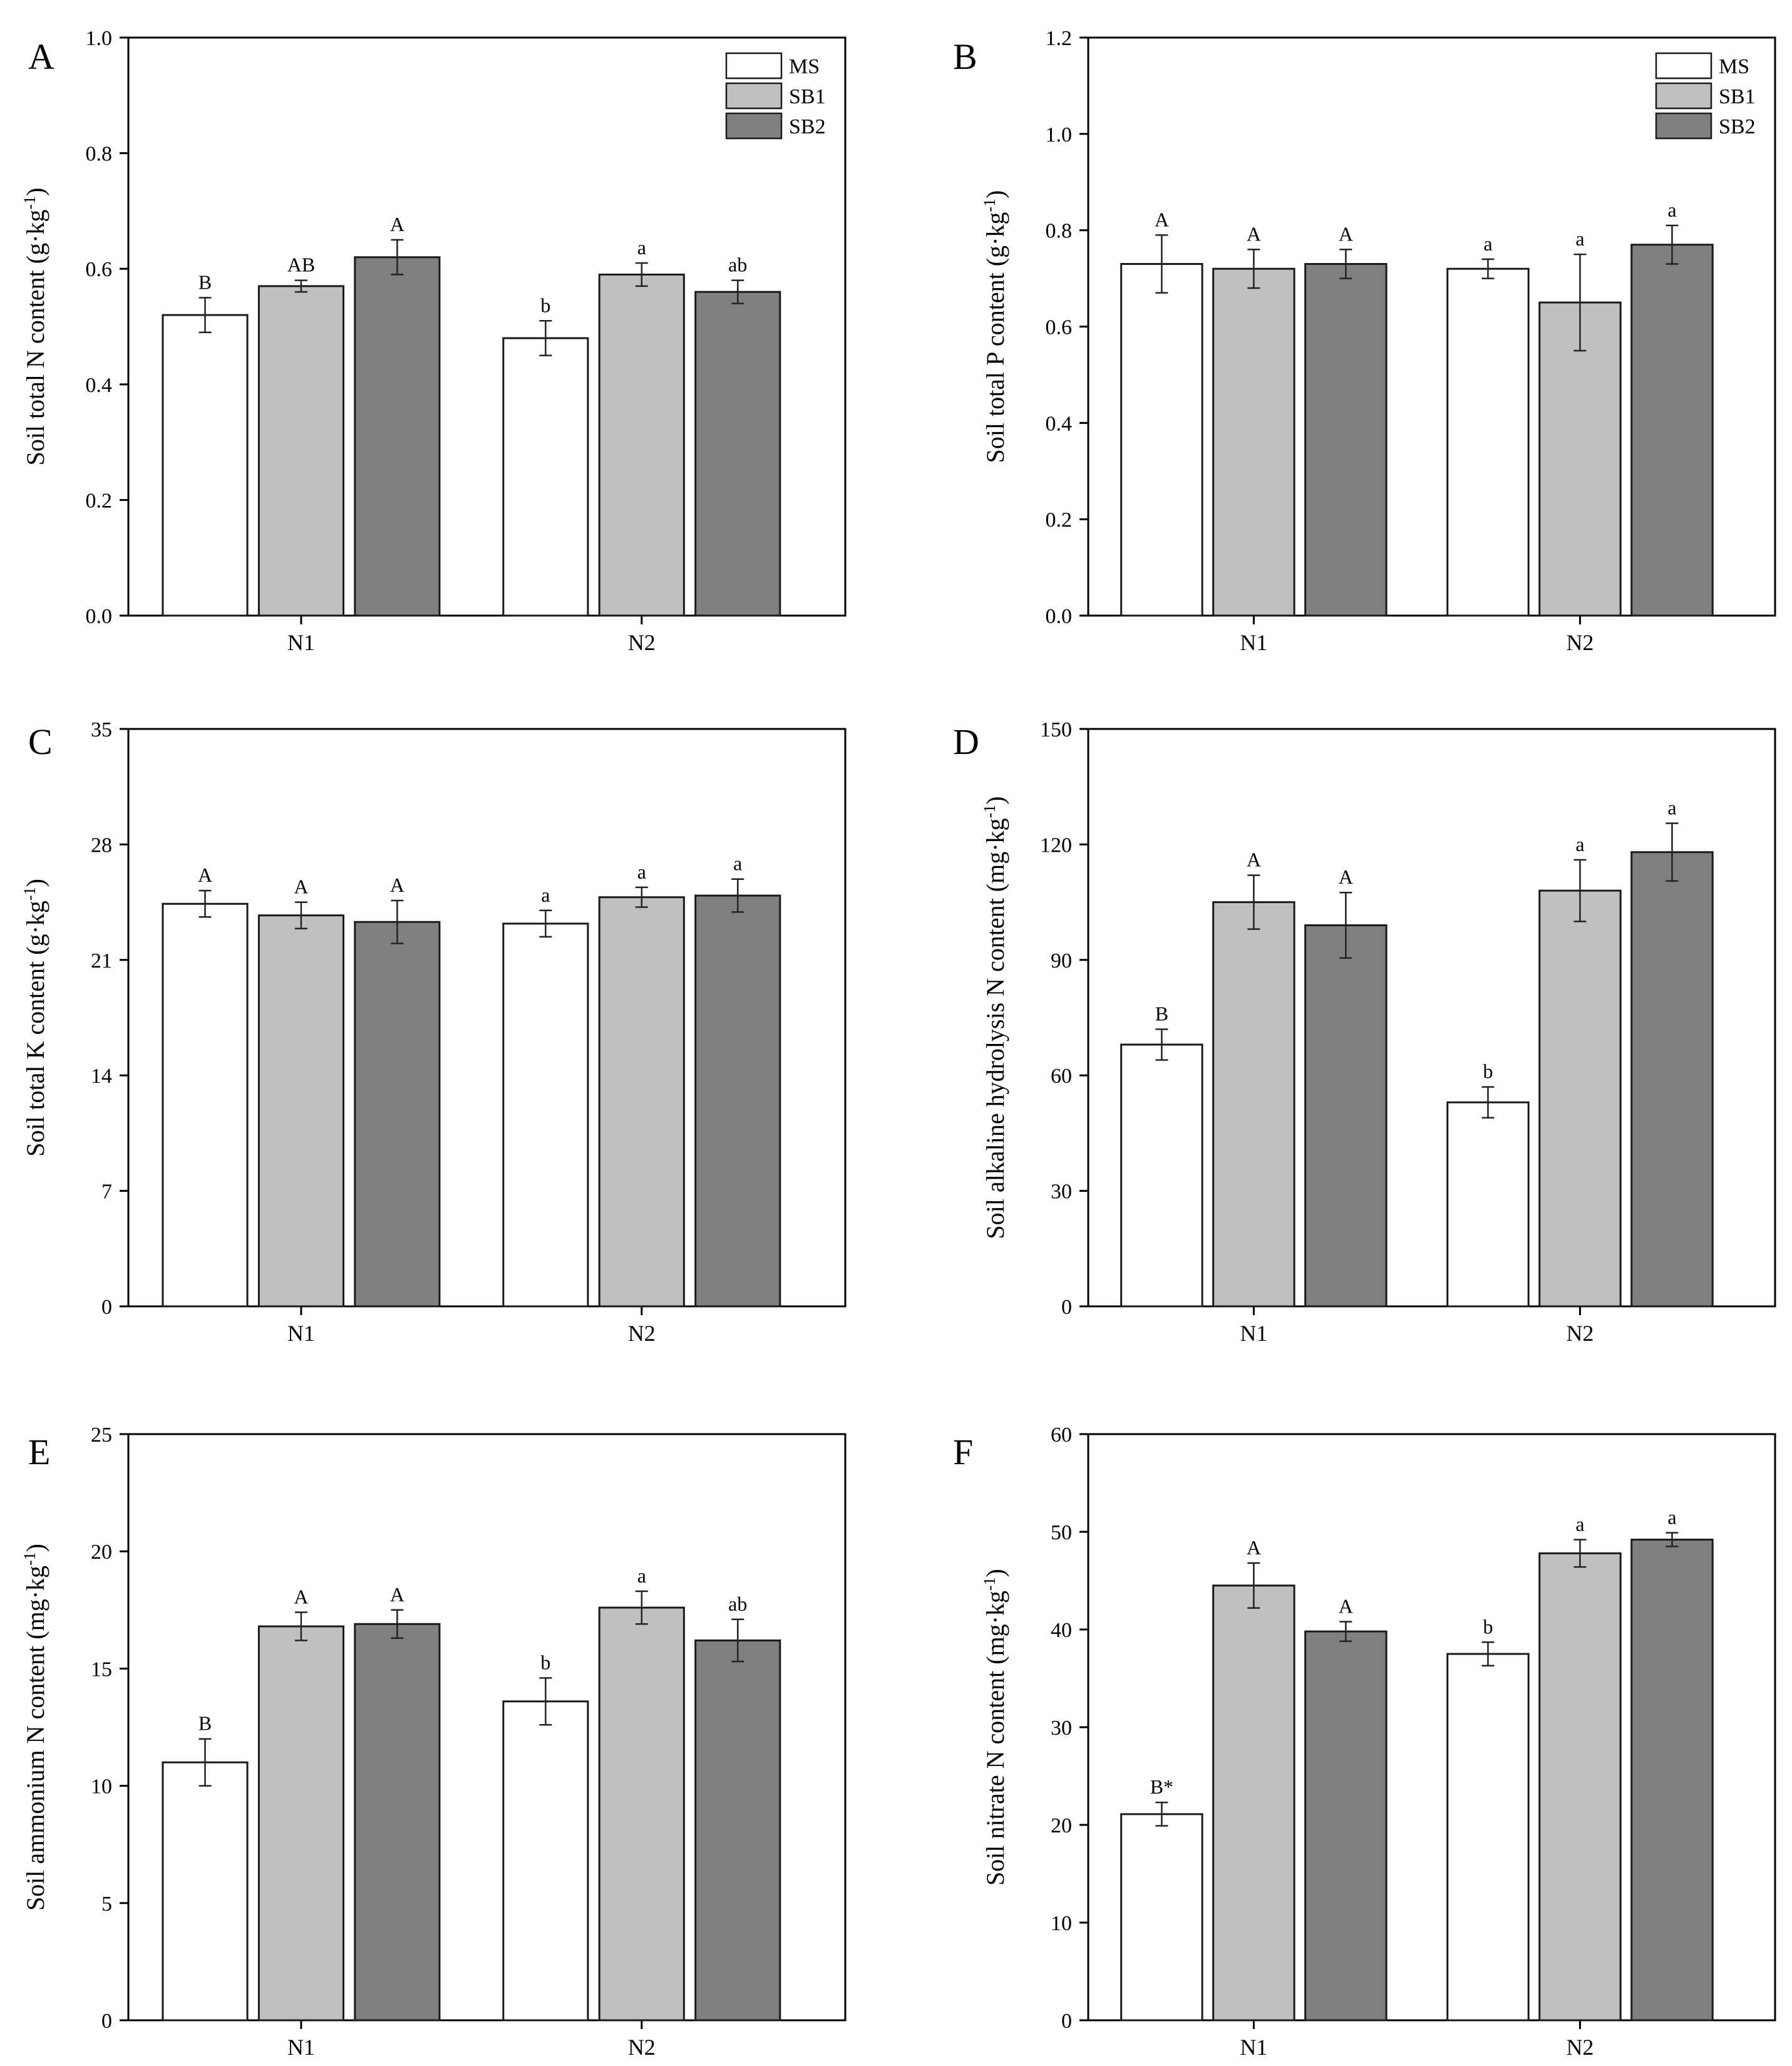 This screenshot has height=2066, width=1792. What do you see at coordinates (1056, 729) in the screenshot?
I see `y-tick-label: 150` at bounding box center [1056, 729].